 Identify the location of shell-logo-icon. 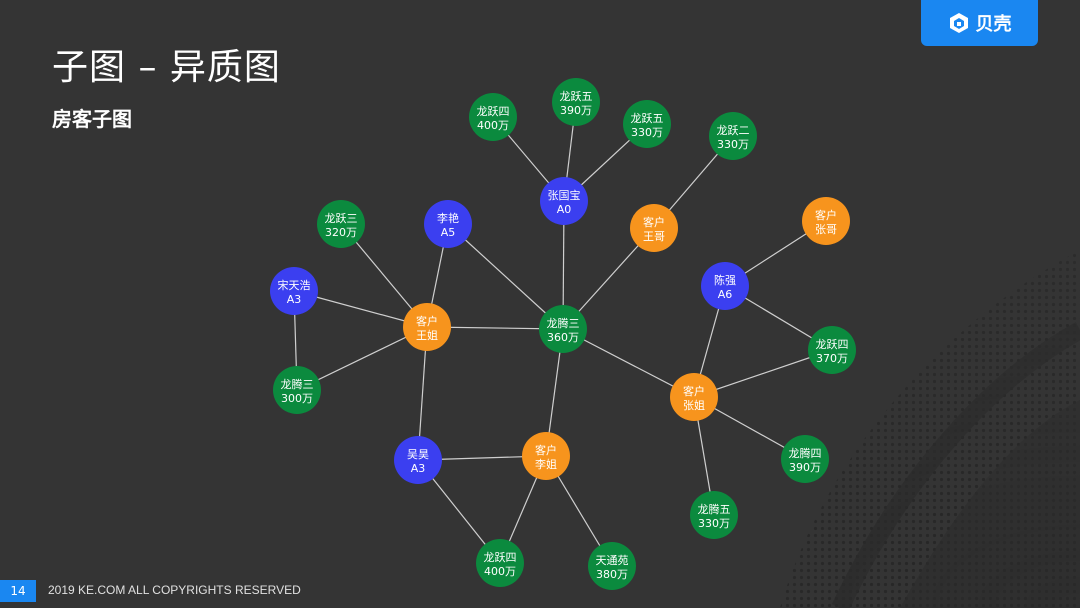
(958, 23).